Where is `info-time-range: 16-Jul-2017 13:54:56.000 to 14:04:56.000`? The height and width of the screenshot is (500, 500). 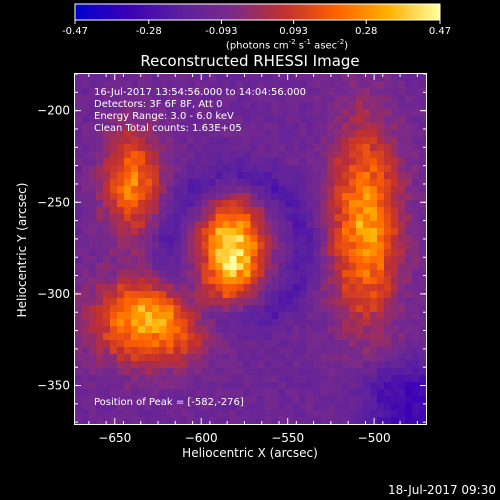
info-time-range: 16-Jul-2017 13:54:56.000 to 14:04:56.000 is located at coordinates (200, 92).